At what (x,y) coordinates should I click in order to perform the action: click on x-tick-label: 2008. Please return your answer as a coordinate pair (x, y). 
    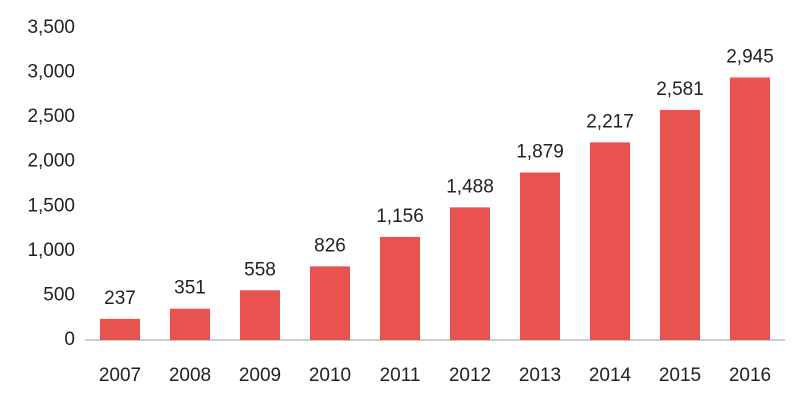
    Looking at the image, I should click on (190, 375).